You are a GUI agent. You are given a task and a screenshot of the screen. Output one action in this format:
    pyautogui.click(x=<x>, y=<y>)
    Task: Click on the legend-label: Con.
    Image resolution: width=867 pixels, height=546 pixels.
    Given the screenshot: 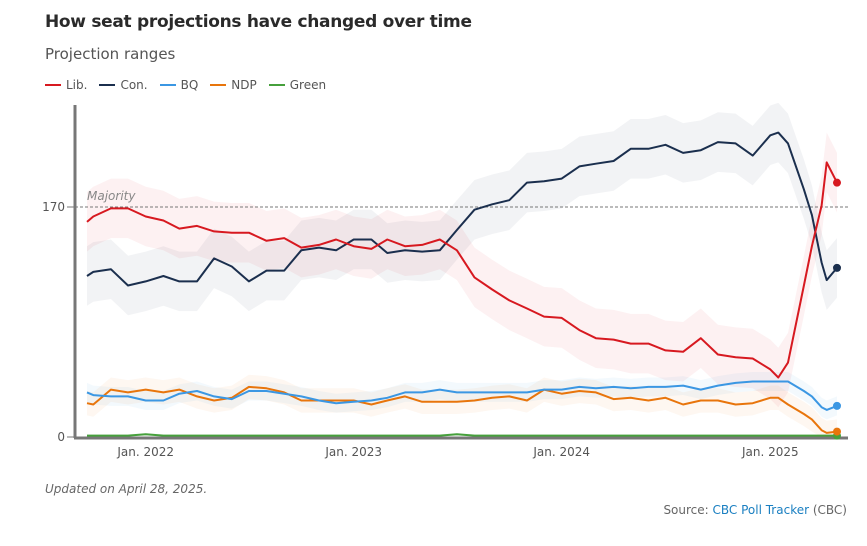 What is the action you would take?
    pyautogui.click(x=134, y=85)
    